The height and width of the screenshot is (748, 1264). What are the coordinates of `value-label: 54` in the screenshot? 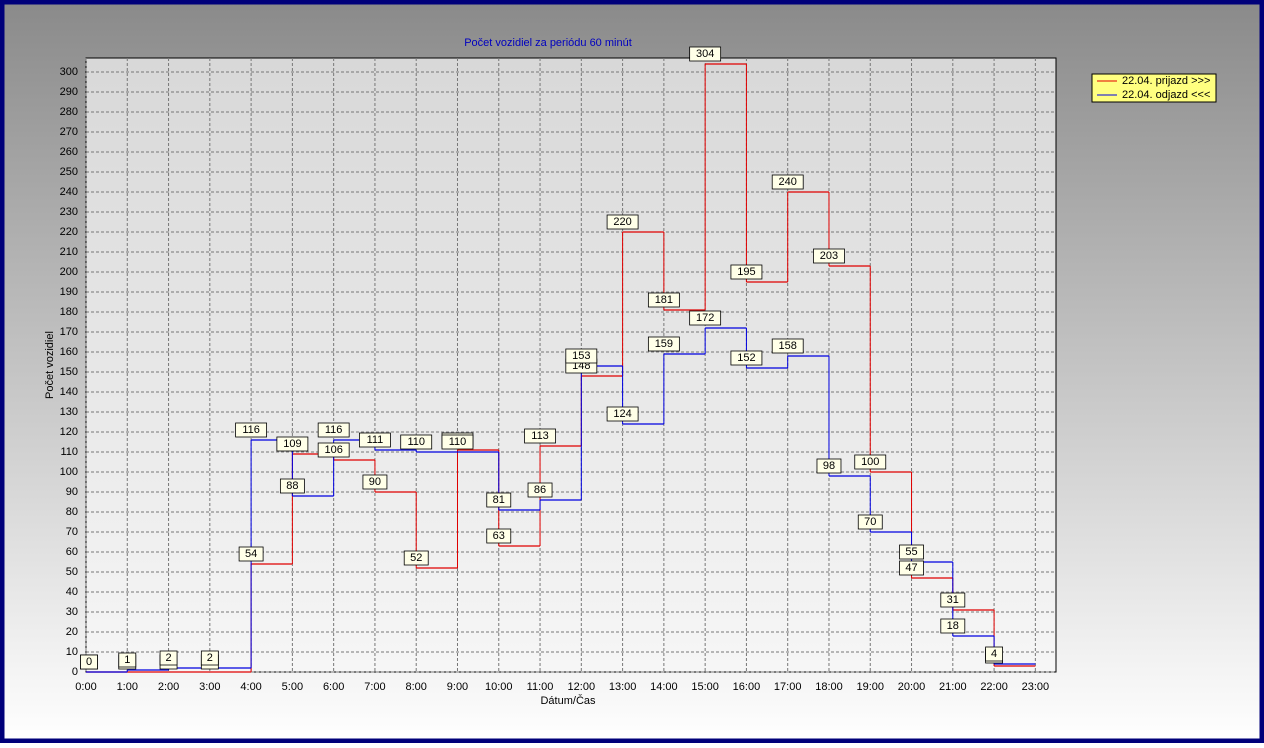 It's located at (251, 554).